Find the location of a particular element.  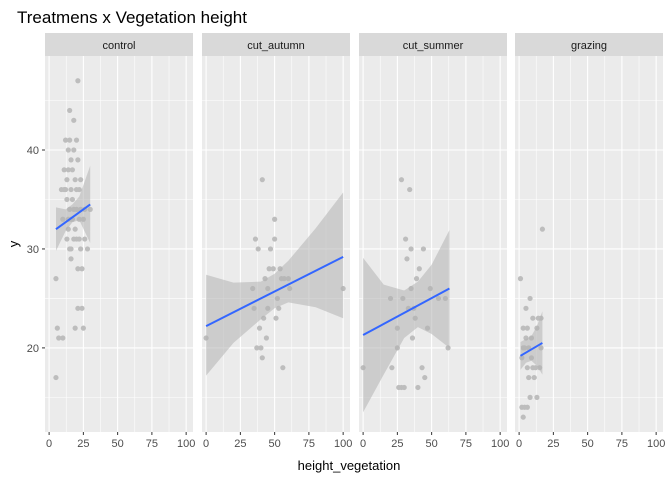

chart-title: Treatmens x Vegetation height is located at coordinates (132, 17).